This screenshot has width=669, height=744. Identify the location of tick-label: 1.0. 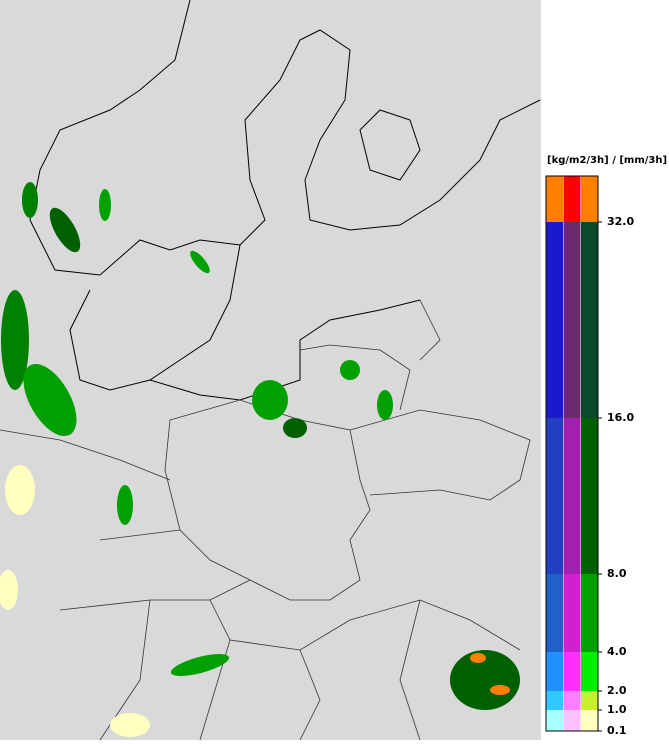
(617, 709).